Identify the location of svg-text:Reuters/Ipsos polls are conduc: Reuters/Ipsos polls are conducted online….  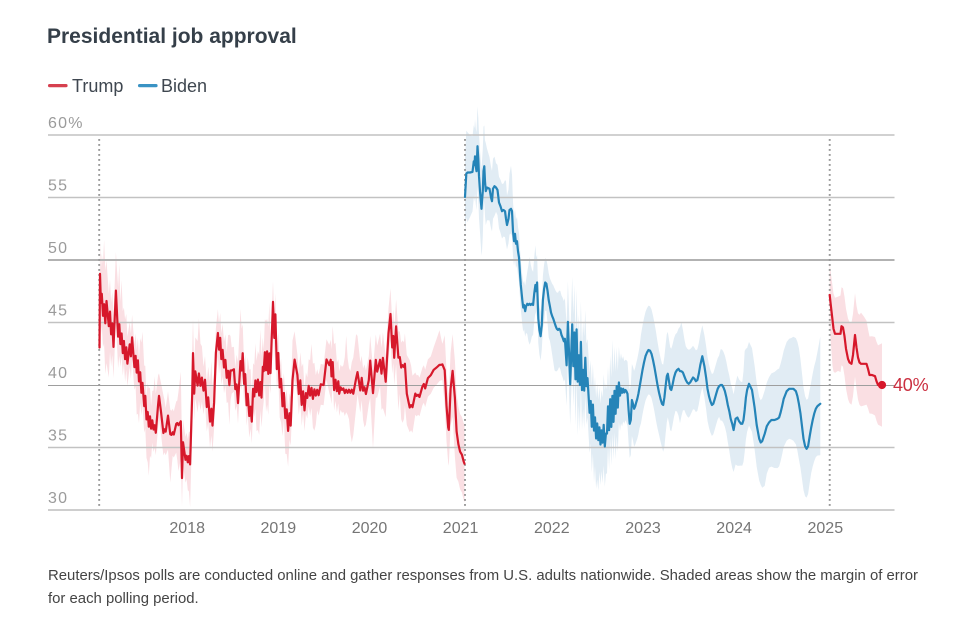
(483, 576).